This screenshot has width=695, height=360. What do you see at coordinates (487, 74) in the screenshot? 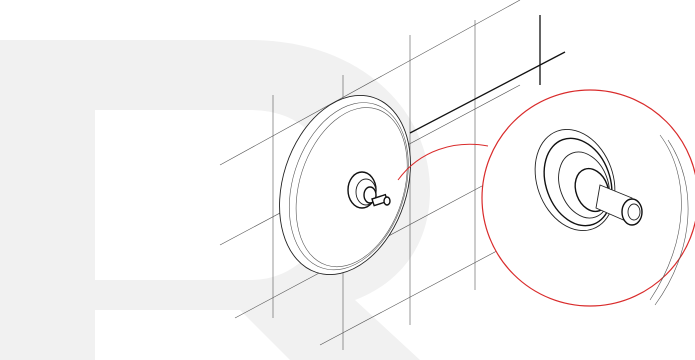
I see `black-lines` at bounding box center [487, 74].